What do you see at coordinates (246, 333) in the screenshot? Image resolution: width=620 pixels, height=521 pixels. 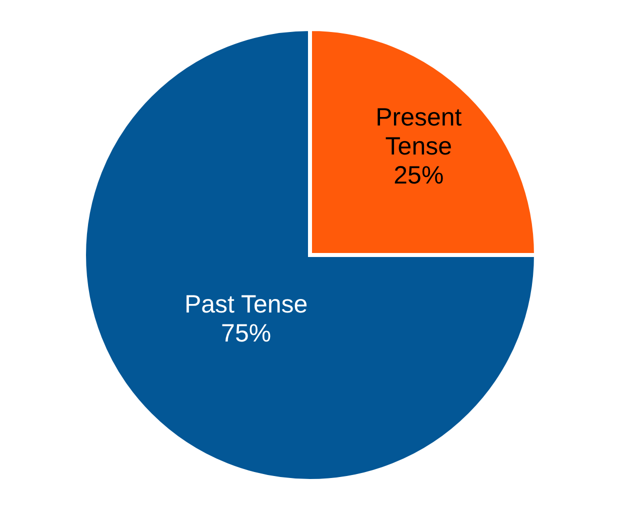 I see `data-label: 75%` at bounding box center [246, 333].